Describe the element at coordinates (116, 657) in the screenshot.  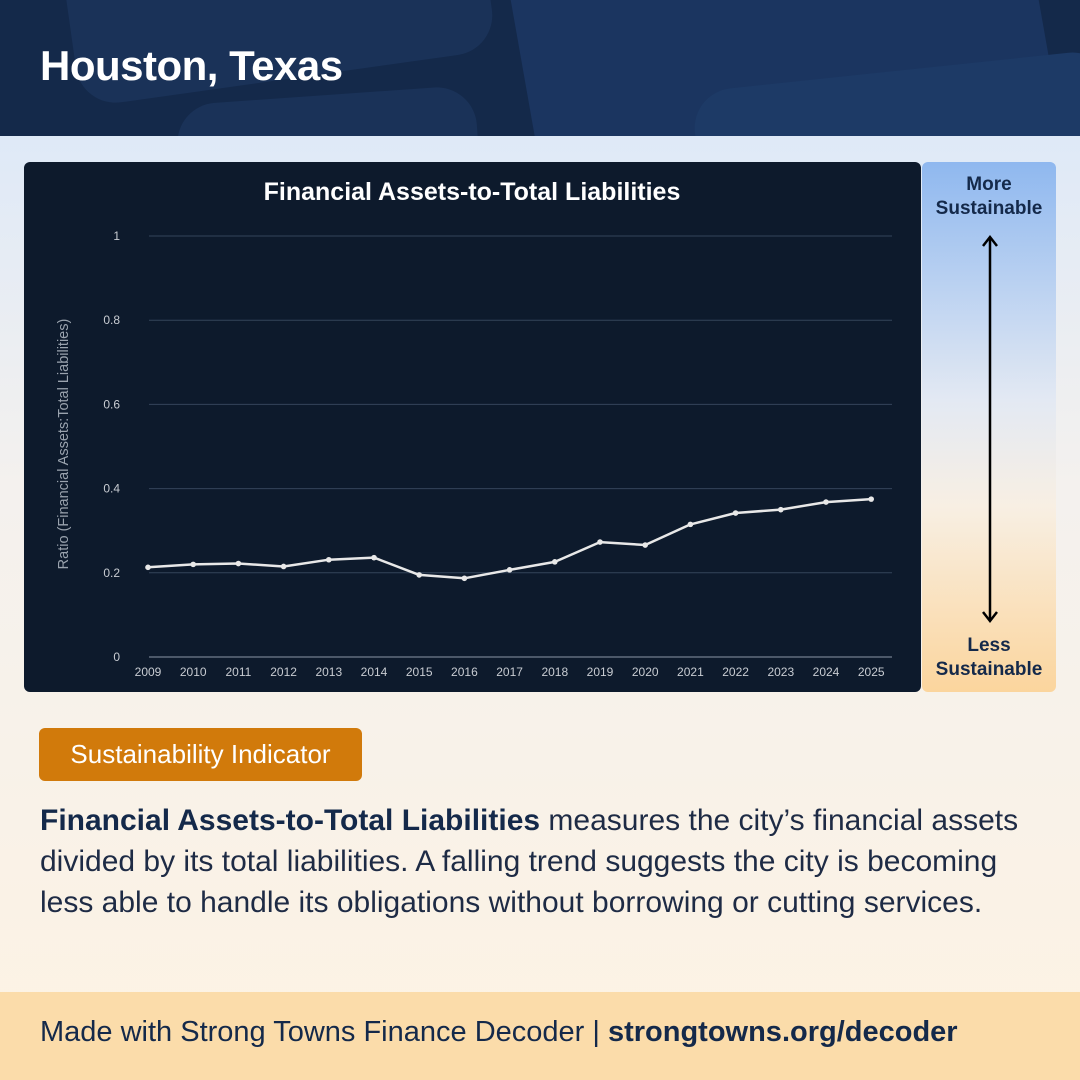
I see `y-tick-label: 0` at that location.